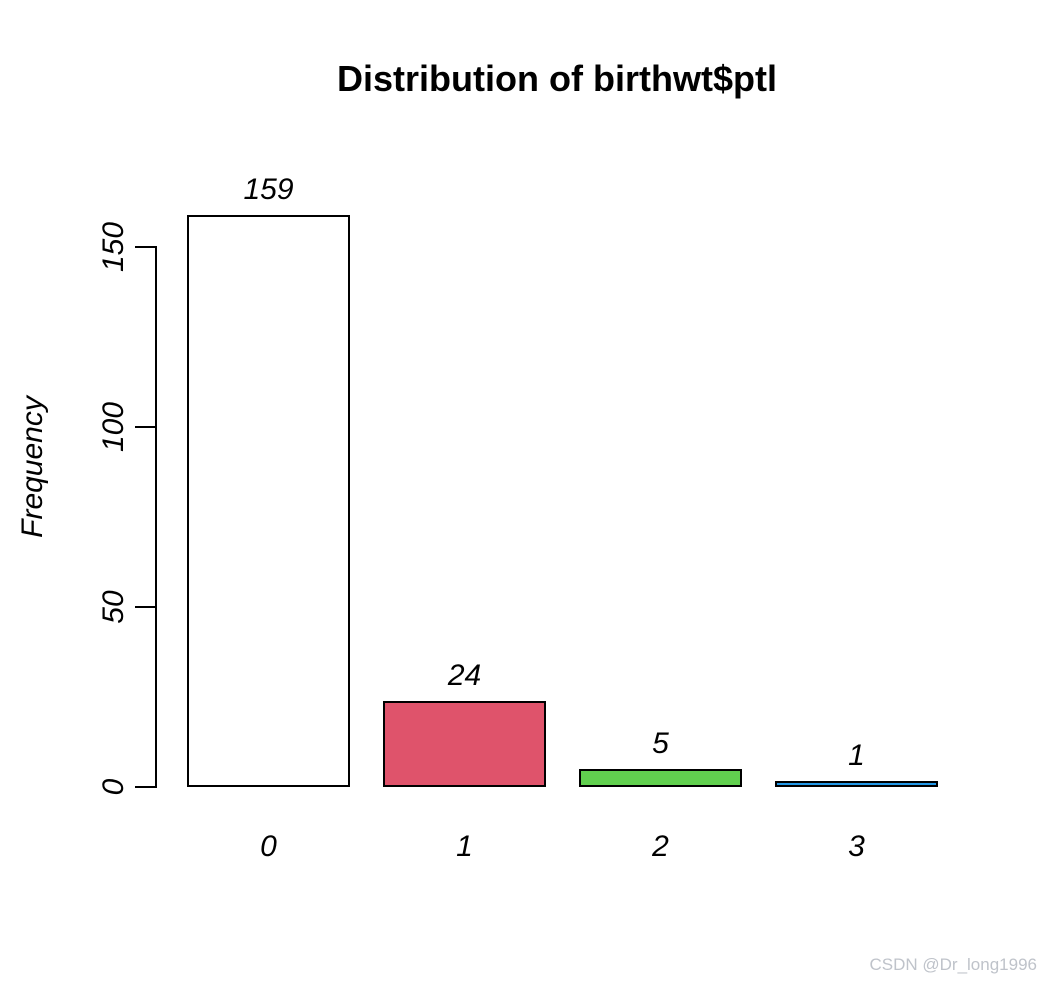  Describe the element at coordinates (113, 607) in the screenshot. I see `y-tick-label: 50` at that location.